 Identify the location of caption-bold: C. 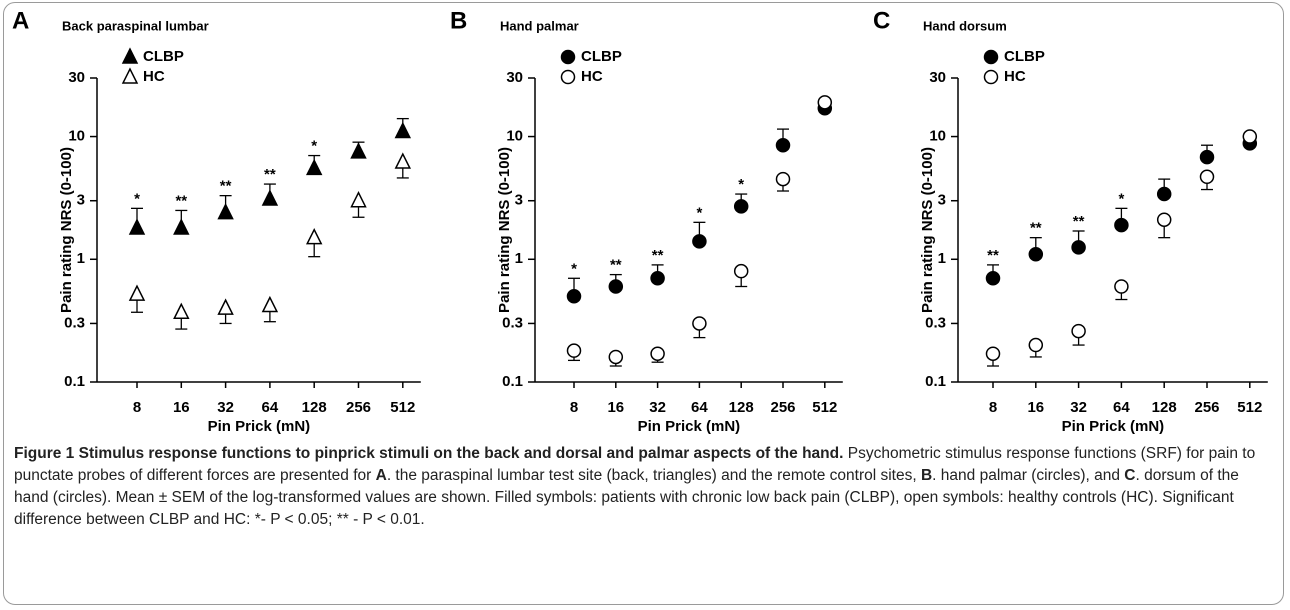
(1130, 475).